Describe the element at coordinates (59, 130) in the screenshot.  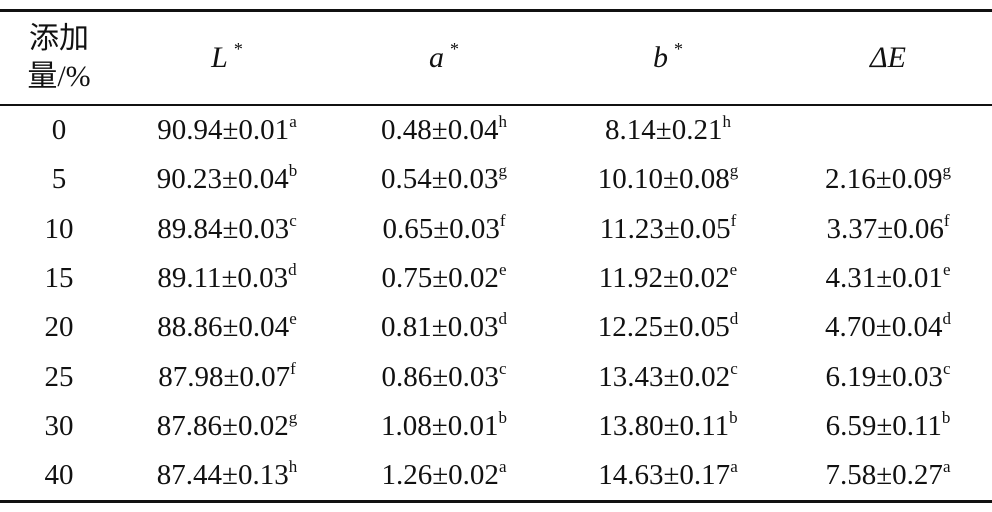
I see `table-cell: 0` at that location.